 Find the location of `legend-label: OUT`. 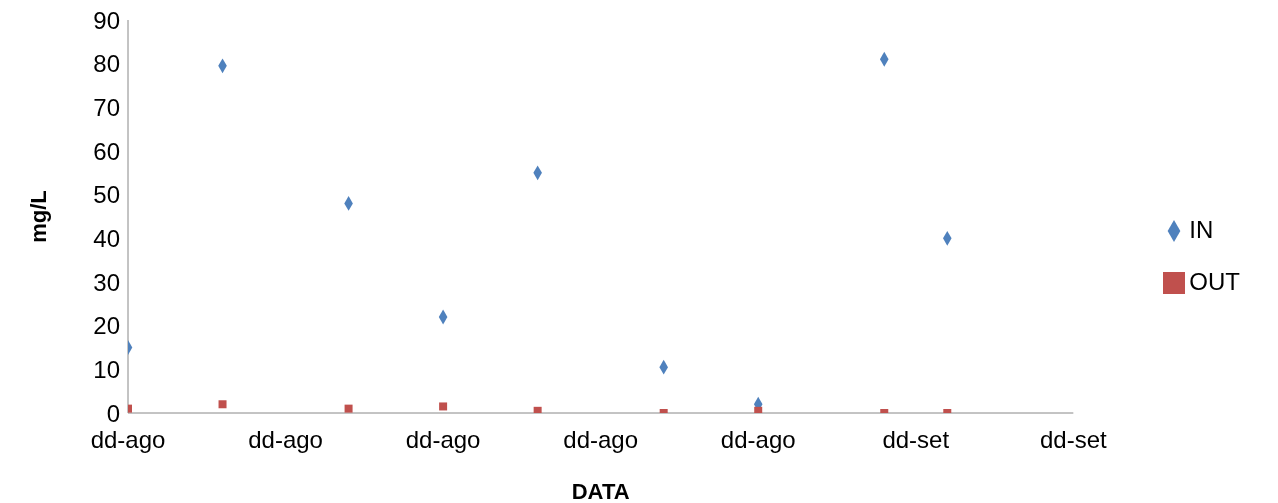

legend-label: OUT is located at coordinates (1214, 281).